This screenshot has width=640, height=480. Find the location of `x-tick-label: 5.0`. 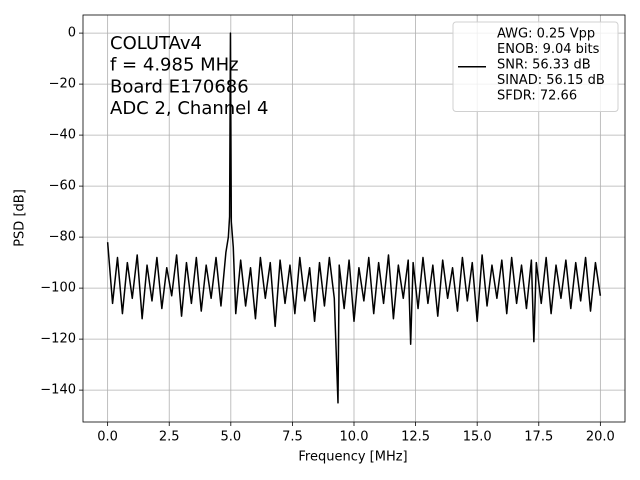

x-tick-label: 5.0 is located at coordinates (230, 437).